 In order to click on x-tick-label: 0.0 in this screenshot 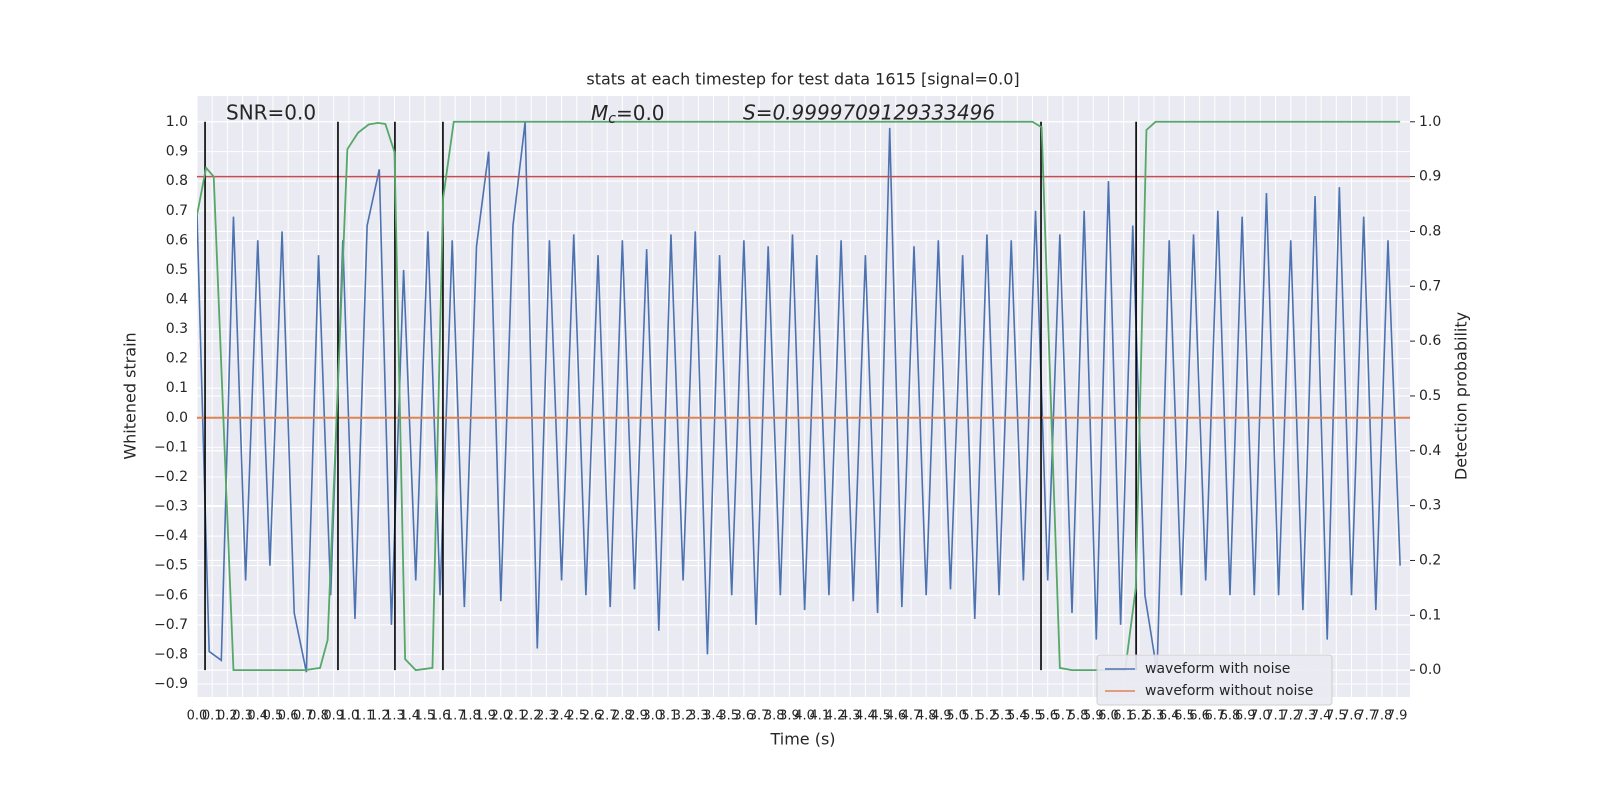, I will do `click(197, 716)`.